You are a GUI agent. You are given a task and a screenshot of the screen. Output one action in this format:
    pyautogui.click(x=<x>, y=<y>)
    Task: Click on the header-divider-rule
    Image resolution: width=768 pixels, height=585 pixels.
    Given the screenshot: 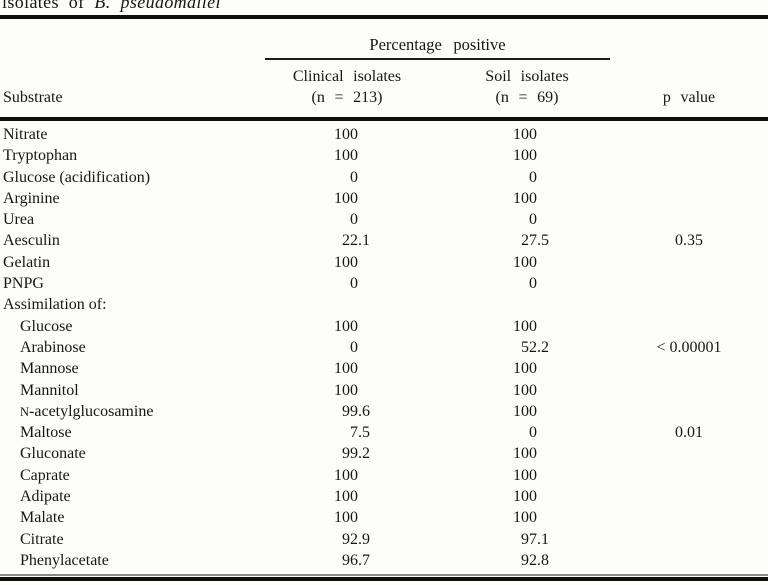 What is the action you would take?
    pyautogui.click(x=384, y=119)
    